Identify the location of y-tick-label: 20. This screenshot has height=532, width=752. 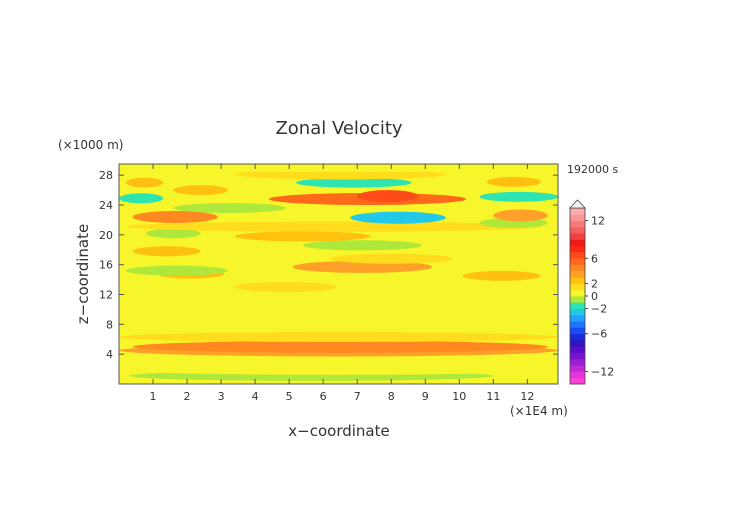
(106, 235).